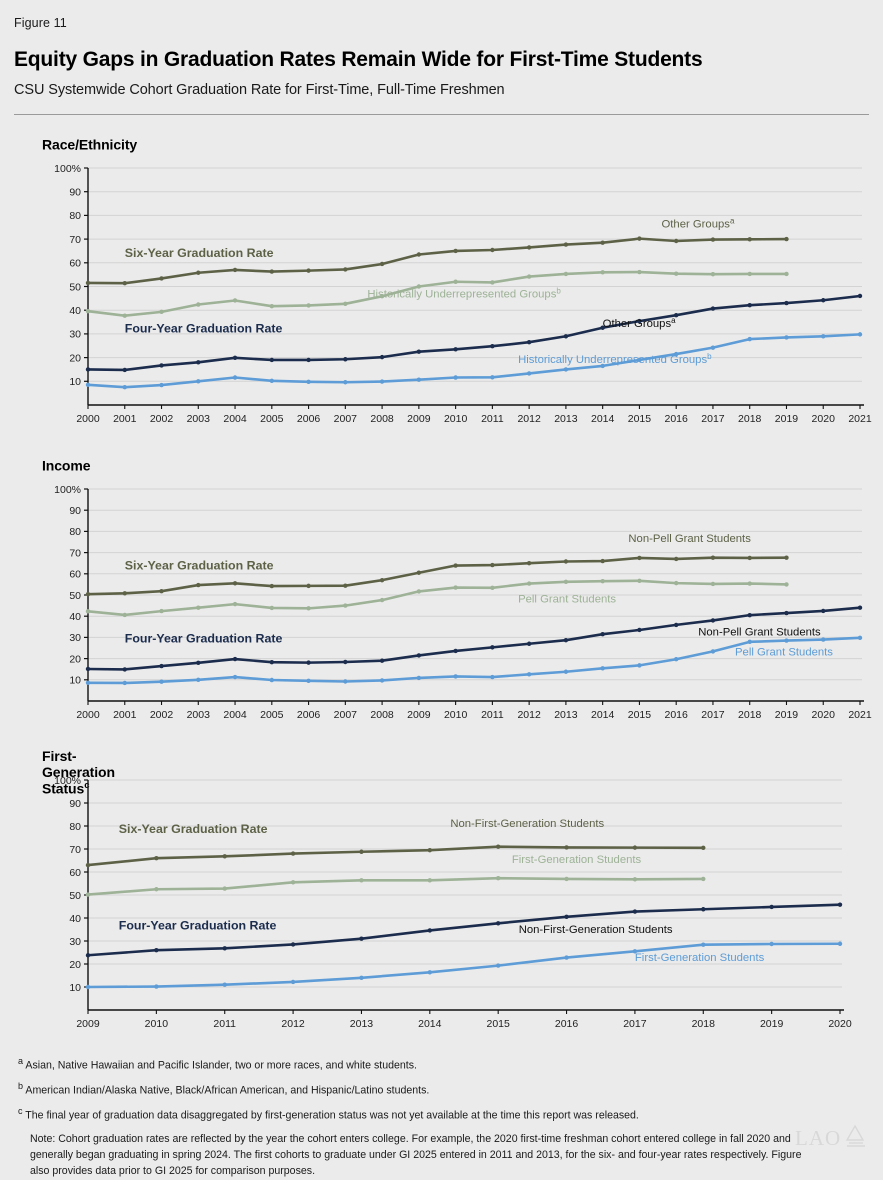 The width and height of the screenshot is (883, 1180). I want to click on x-tick-label: 2015, so click(499, 1024).